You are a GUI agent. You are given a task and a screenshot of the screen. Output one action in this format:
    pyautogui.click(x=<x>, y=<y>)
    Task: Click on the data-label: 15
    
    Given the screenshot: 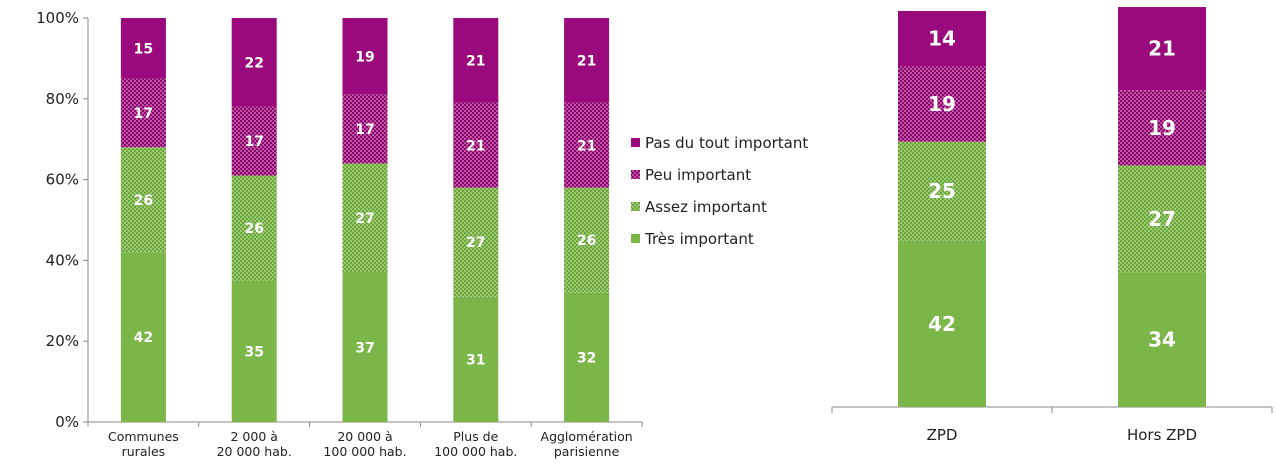 What is the action you would take?
    pyautogui.click(x=143, y=49)
    